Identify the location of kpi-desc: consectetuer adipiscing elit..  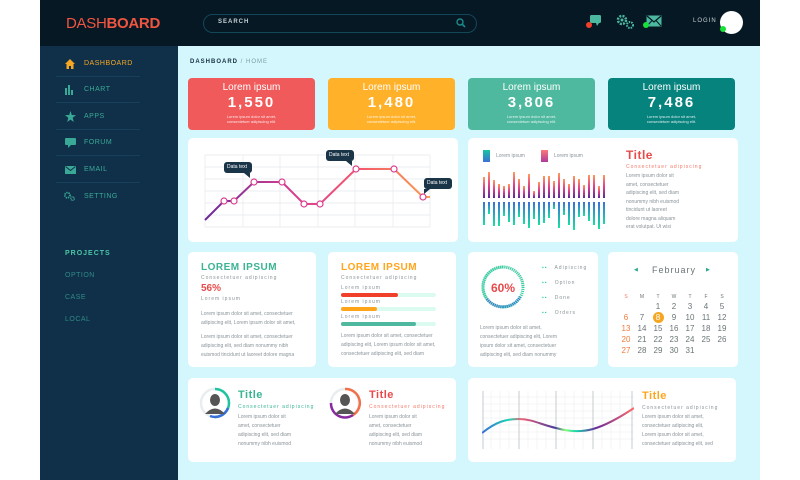
(251, 121).